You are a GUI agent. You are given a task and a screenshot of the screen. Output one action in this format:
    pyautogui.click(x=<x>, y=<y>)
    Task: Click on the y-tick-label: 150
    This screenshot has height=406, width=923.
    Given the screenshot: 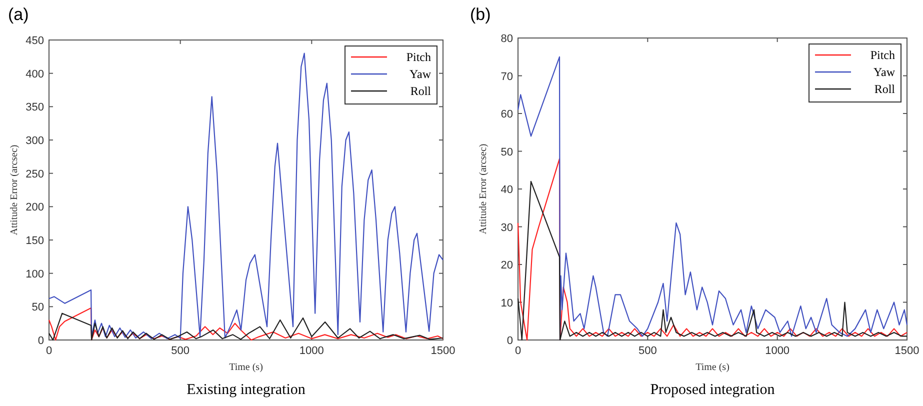 What is the action you would take?
    pyautogui.click(x=35, y=241)
    